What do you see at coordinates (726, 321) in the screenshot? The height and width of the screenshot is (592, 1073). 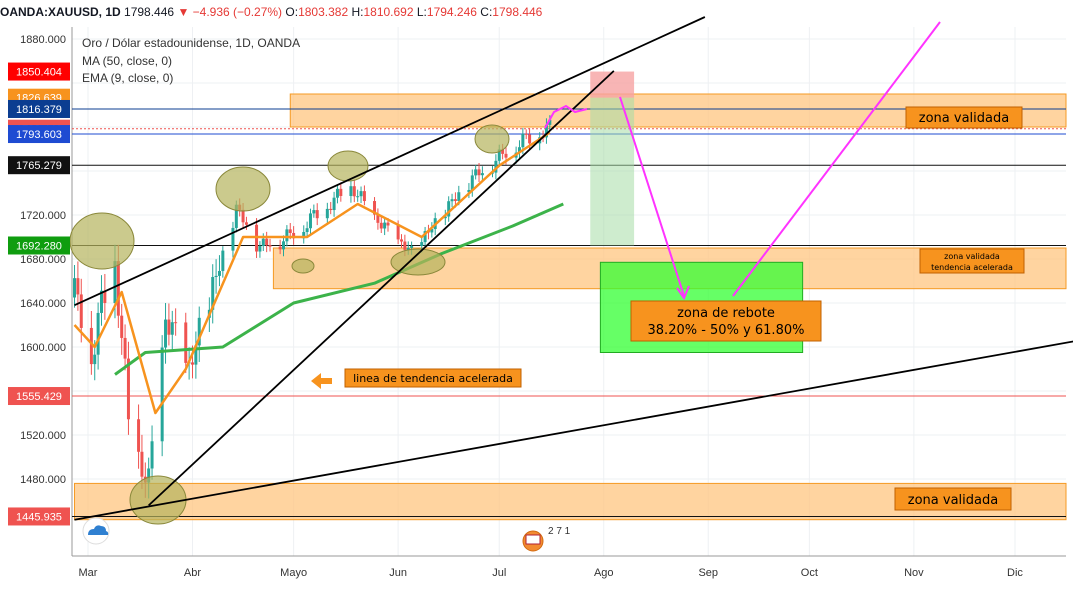 I see `rebote-label-box` at bounding box center [726, 321].